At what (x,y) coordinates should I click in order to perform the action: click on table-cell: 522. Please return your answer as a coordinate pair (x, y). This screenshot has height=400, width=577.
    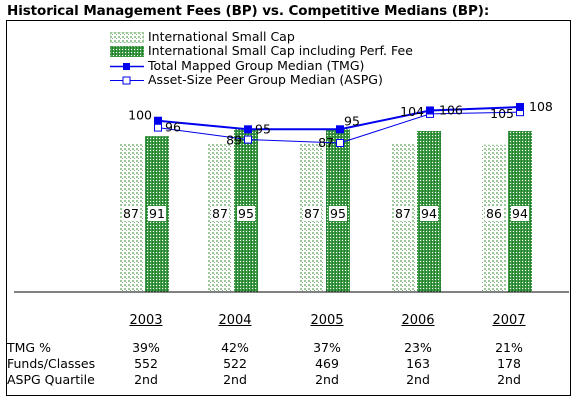
    Looking at the image, I should click on (235, 363).